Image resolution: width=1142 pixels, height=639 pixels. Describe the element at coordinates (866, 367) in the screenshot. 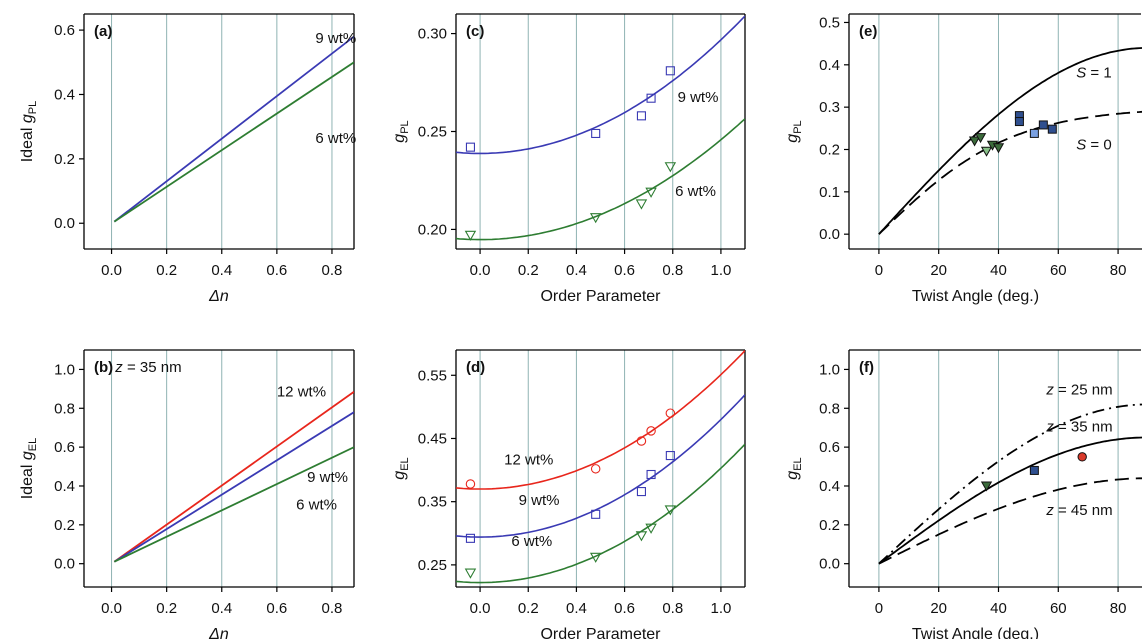

I see `panel-label: (f)` at that location.